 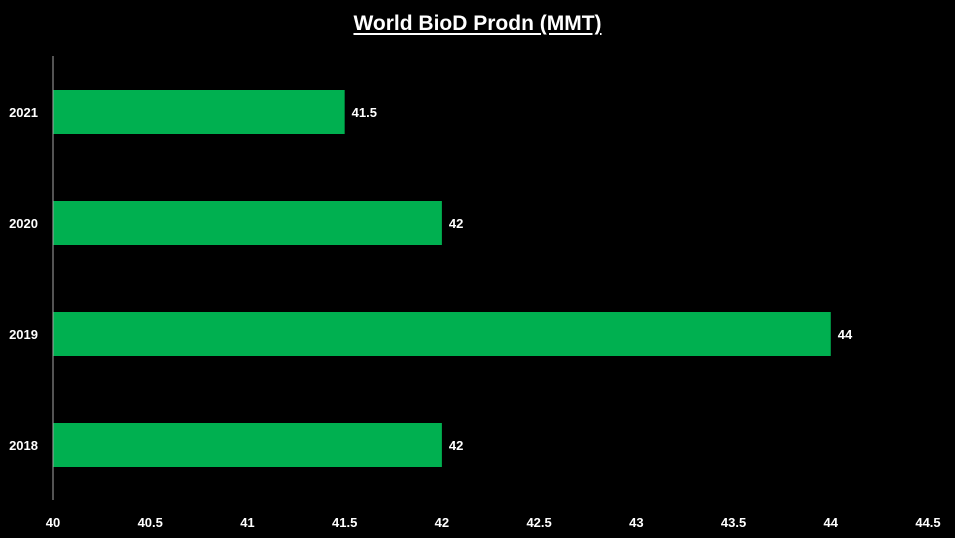 I want to click on x-tick-labels-layer: 40 40.5 41 41.5 42 42.5 43 43.5 44 44.5, so click(x=493, y=522).